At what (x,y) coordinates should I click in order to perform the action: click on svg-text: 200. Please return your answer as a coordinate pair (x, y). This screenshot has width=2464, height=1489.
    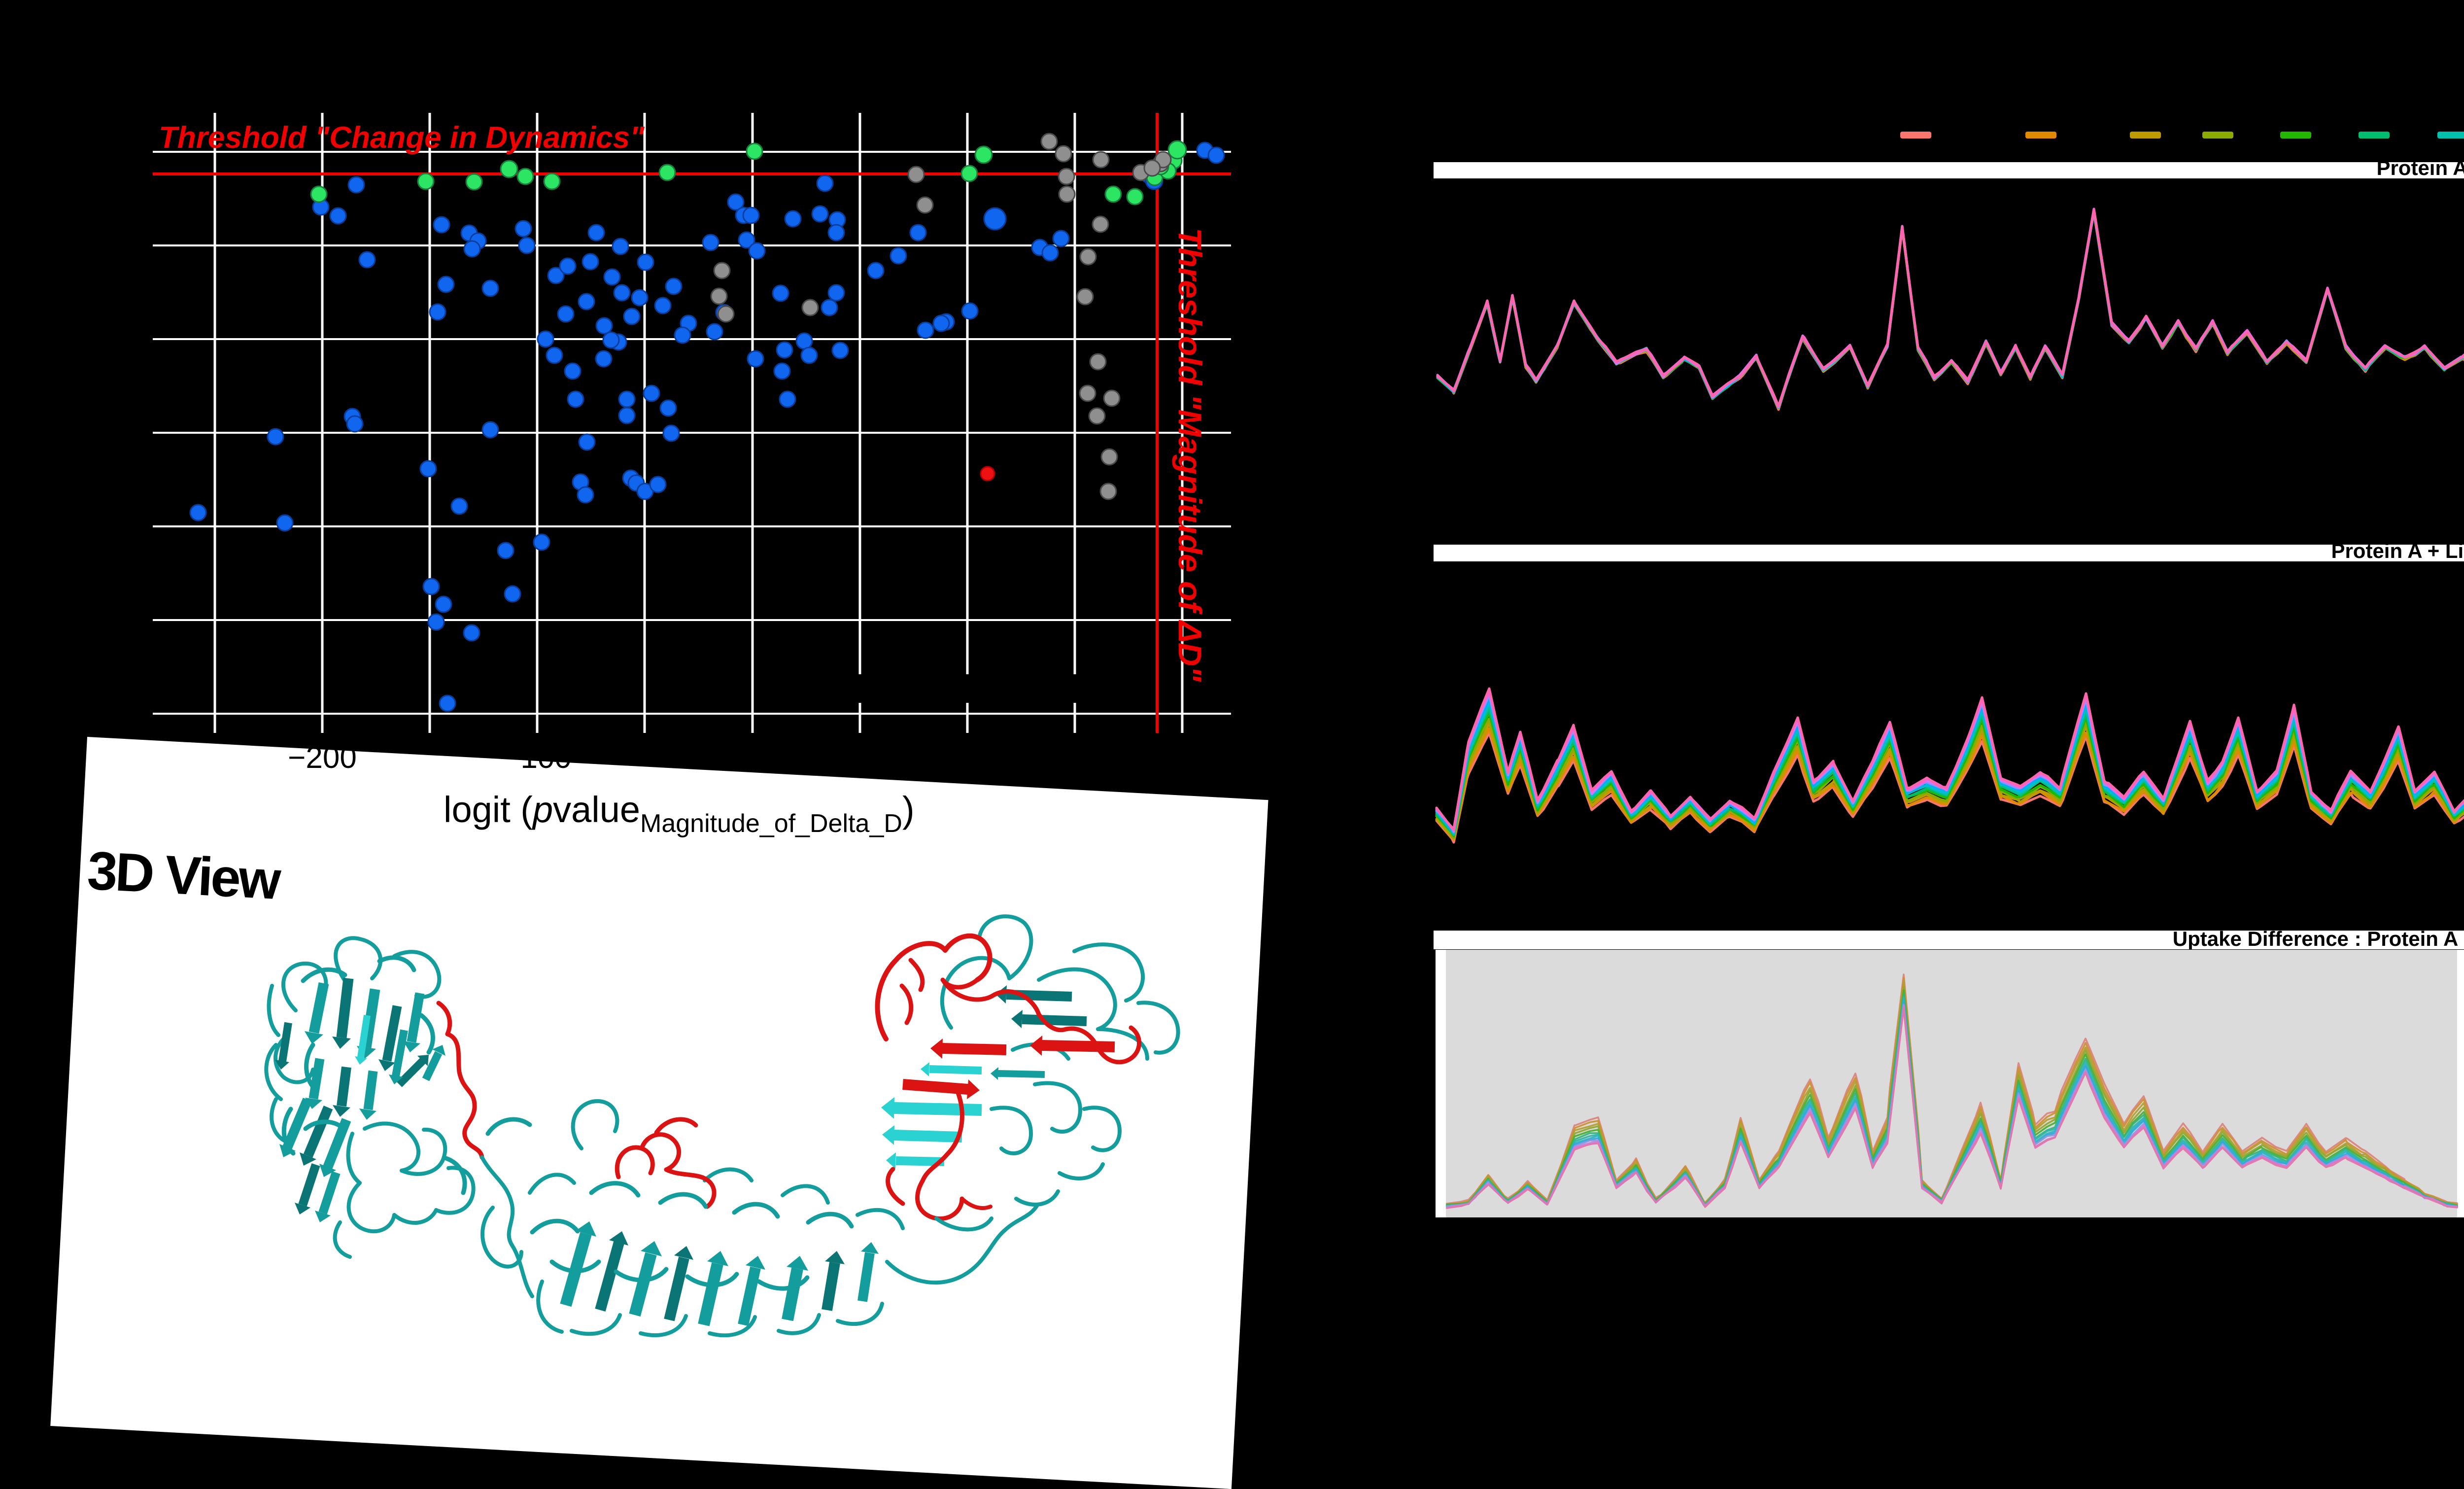
    Looking at the image, I should click on (1182, 758).